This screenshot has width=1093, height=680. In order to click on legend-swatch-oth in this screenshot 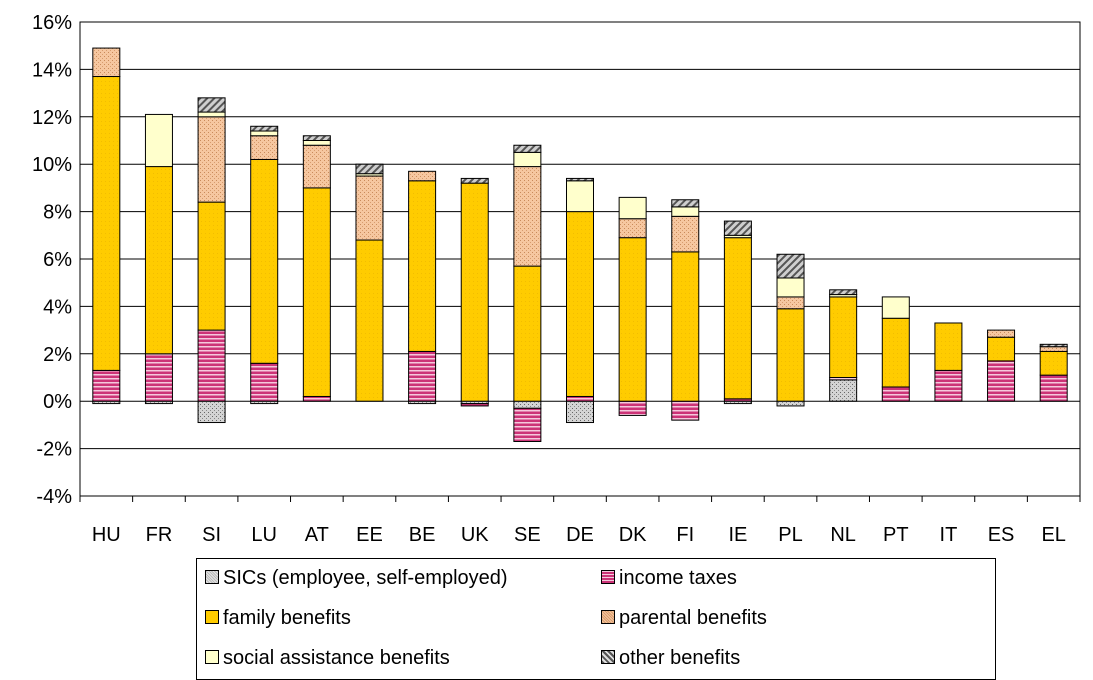, I will do `click(608, 656)`.